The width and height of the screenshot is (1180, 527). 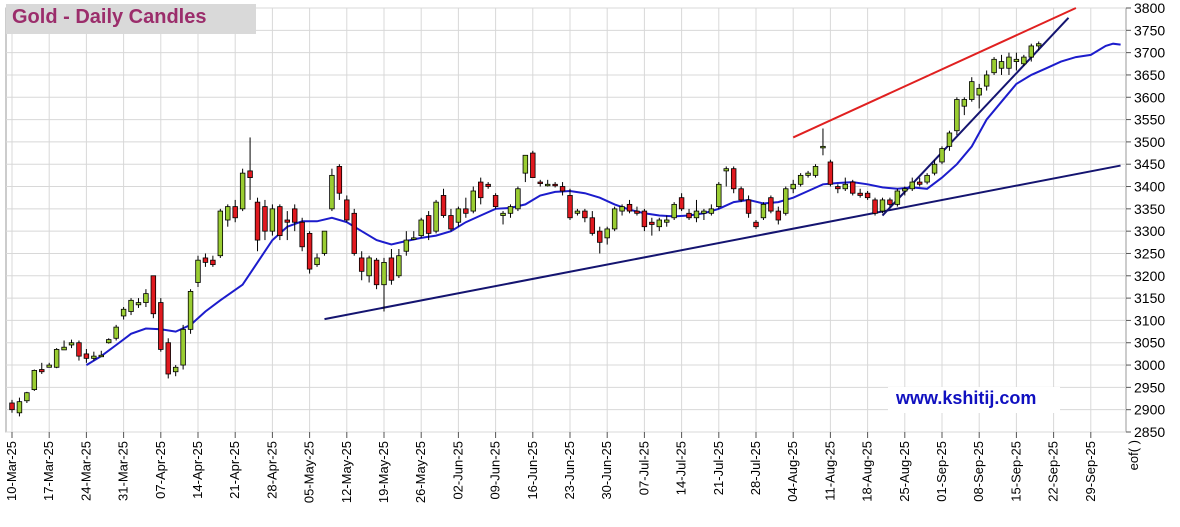 What do you see at coordinates (197, 470) in the screenshot?
I see `x-tick-label: 14-Apr-25` at bounding box center [197, 470].